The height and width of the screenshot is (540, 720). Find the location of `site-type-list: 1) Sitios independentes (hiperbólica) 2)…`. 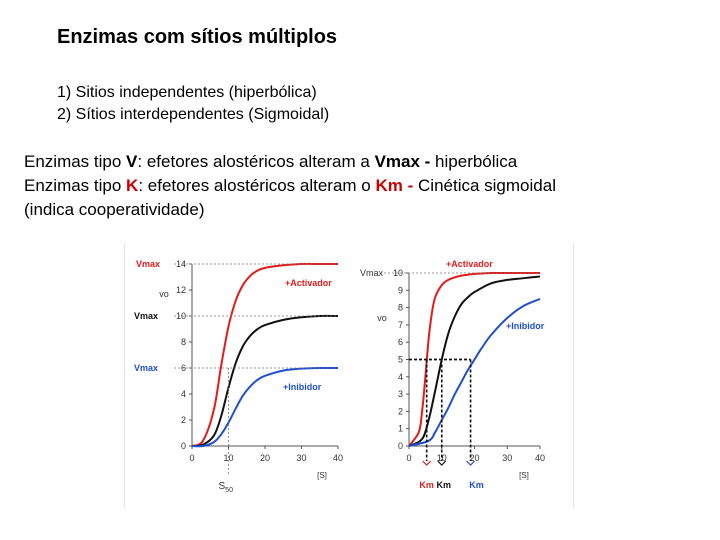

site-type-list: 1) Sitios independentes (hiperbólica) 2)… is located at coordinates (193, 104).